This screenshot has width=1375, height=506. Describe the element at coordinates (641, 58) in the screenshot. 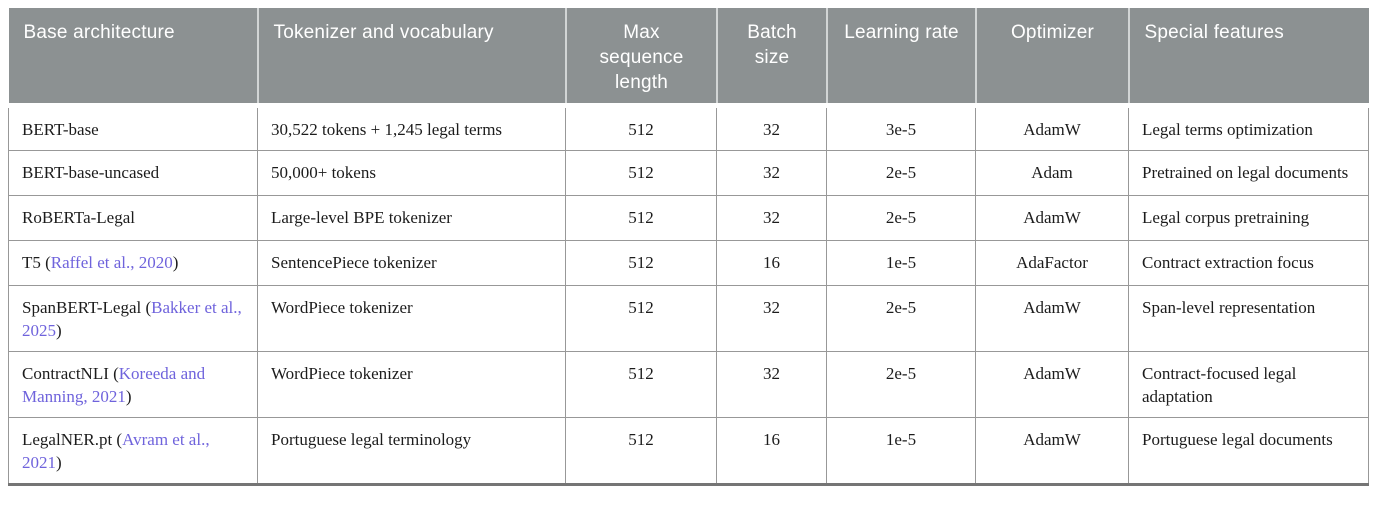

I see `column-header-max-sequence-length: Max sequence length` at that location.